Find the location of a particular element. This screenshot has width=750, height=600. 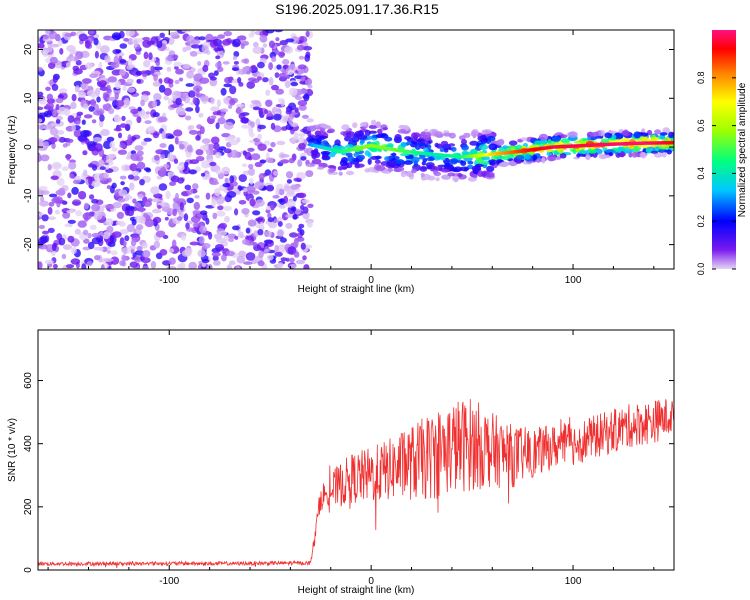

y-tick-label: 0 is located at coordinates (28, 570).